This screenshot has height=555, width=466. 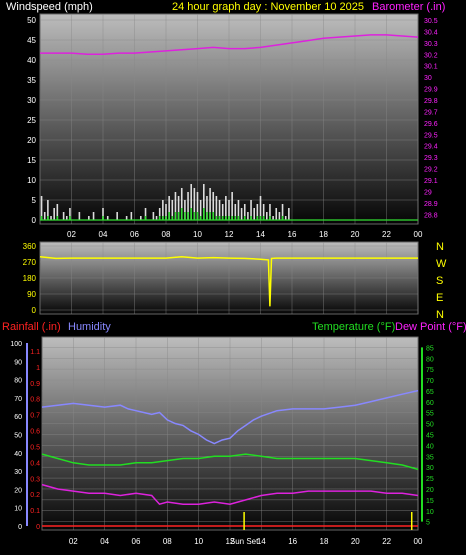 What do you see at coordinates (230, 417) in the screenshot?
I see `humidity-line` at bounding box center [230, 417].